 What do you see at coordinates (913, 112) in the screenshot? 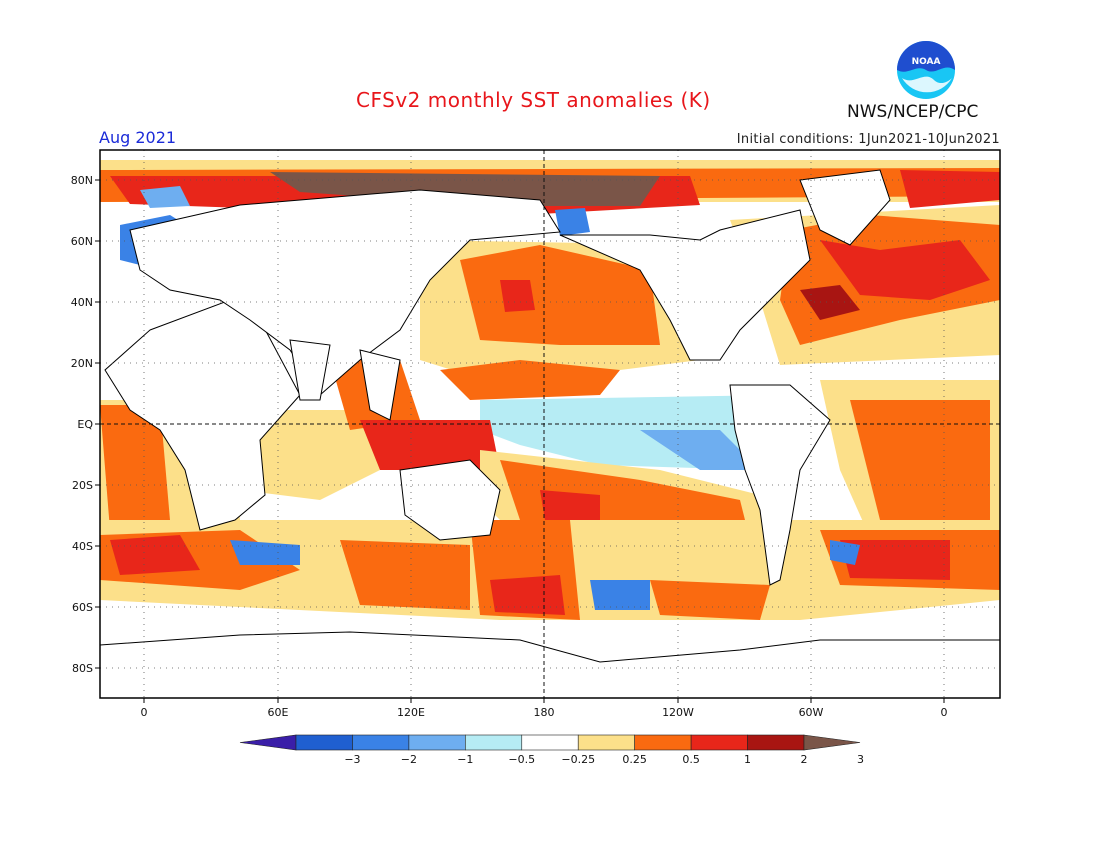
I see `organization-label: NWS/NCEP/CPC` at bounding box center [913, 112].